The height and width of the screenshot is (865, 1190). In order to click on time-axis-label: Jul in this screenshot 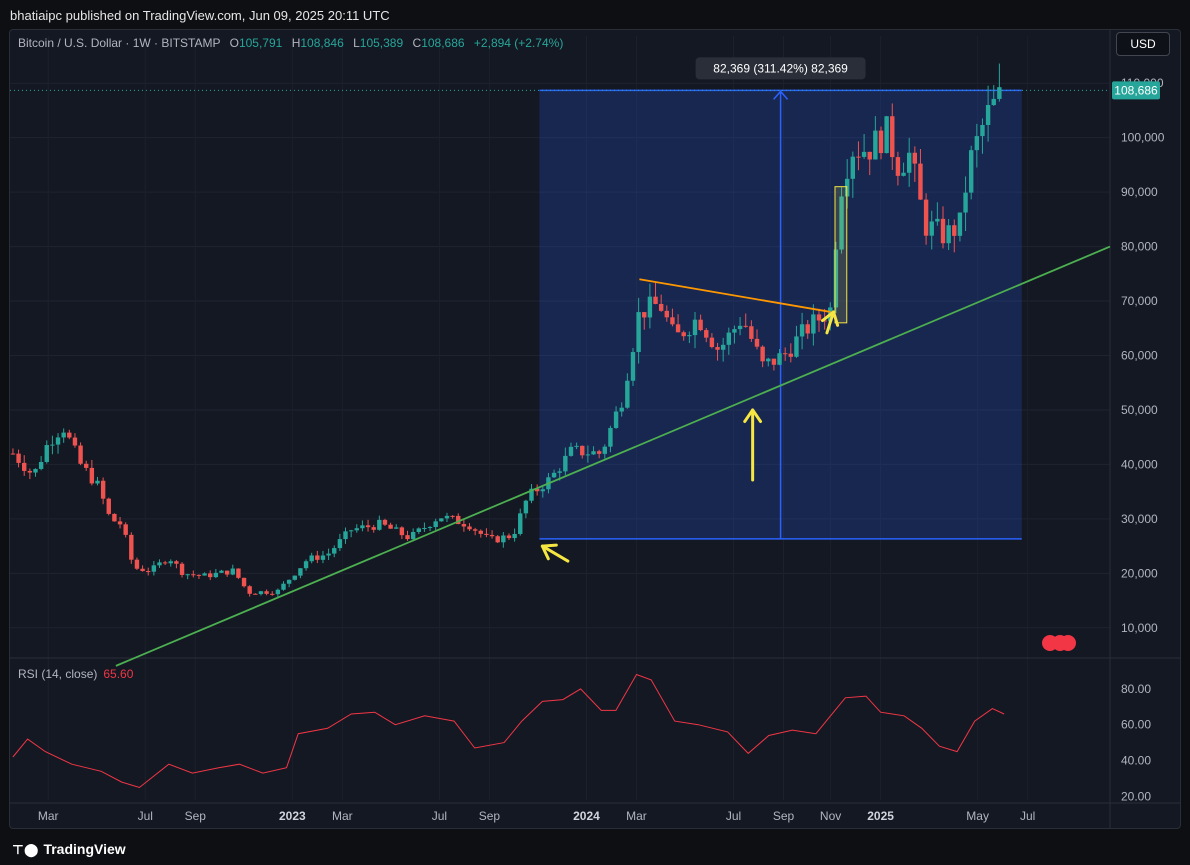, I will do `click(145, 816)`.